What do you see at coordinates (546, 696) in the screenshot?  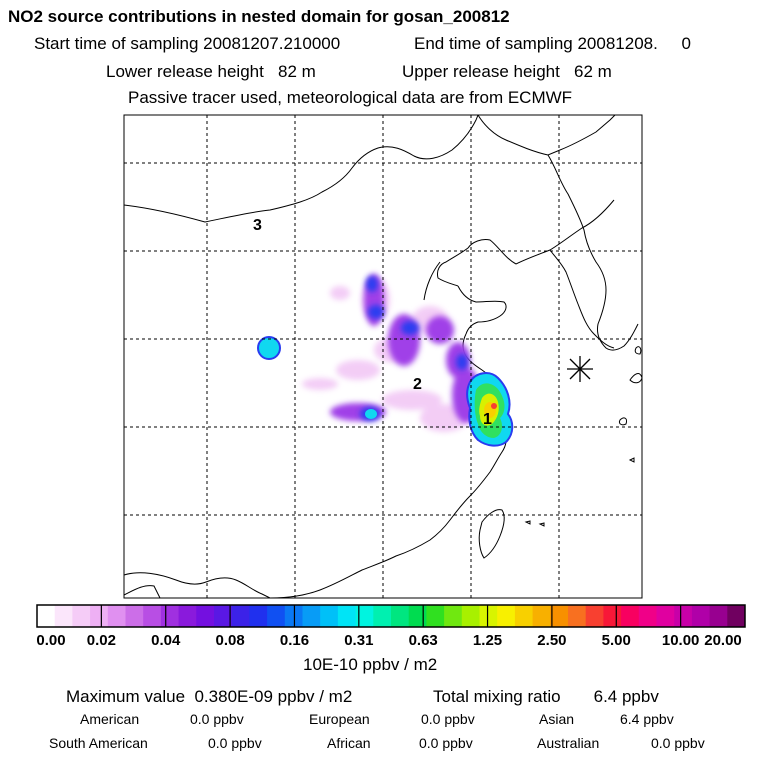 I see `total-mixing-label: Total mixing ratio 6.4 ppbv` at bounding box center [546, 696].